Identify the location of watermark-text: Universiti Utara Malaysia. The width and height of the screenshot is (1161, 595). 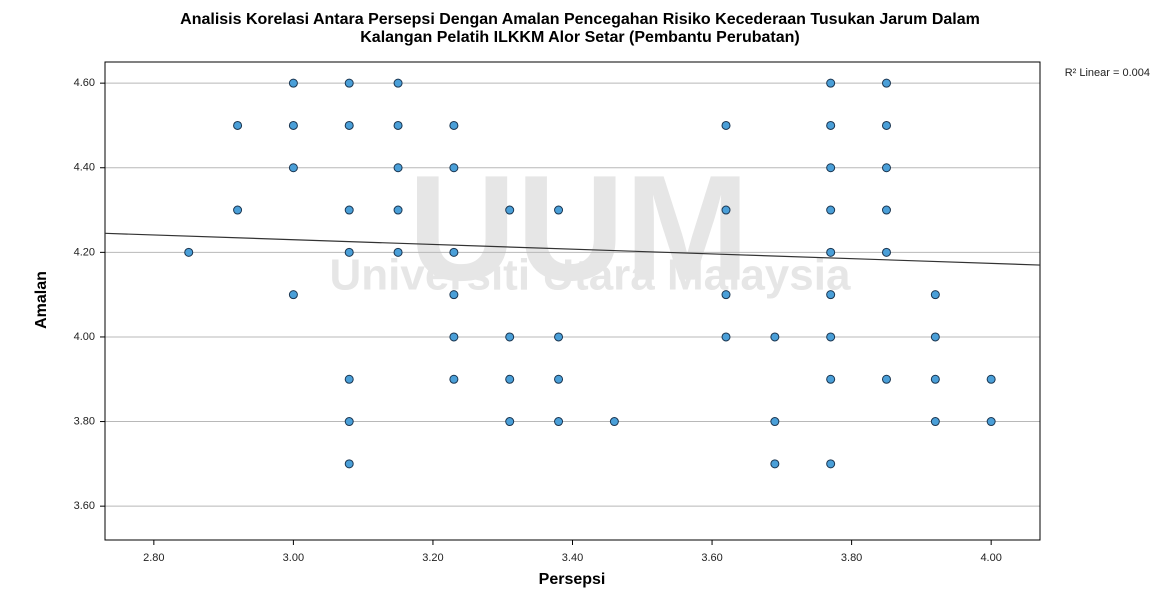
(590, 275).